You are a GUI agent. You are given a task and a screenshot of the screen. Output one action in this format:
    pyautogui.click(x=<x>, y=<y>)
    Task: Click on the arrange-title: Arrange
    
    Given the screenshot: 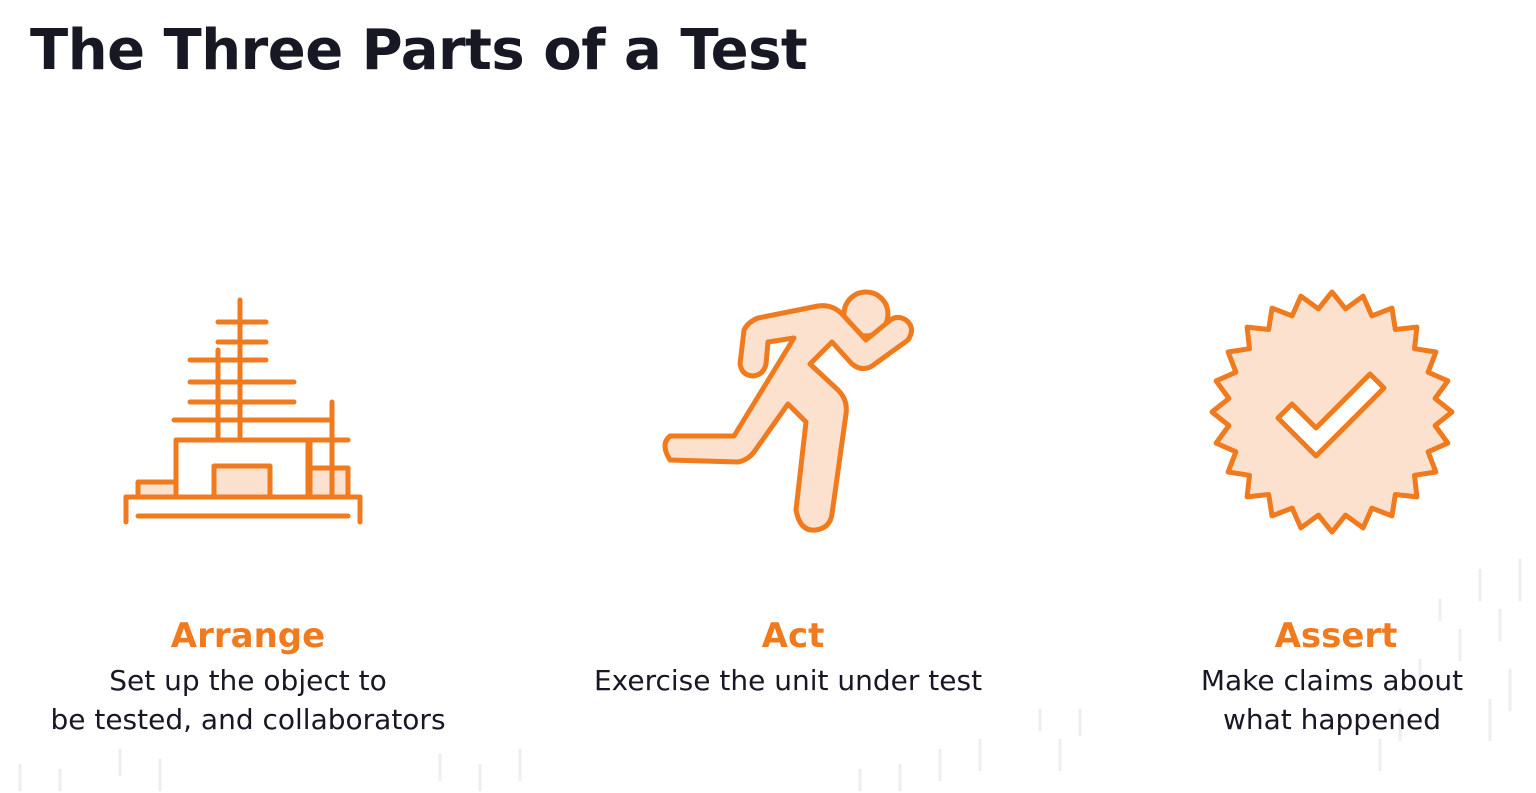 What is the action you would take?
    pyautogui.click(x=248, y=636)
    